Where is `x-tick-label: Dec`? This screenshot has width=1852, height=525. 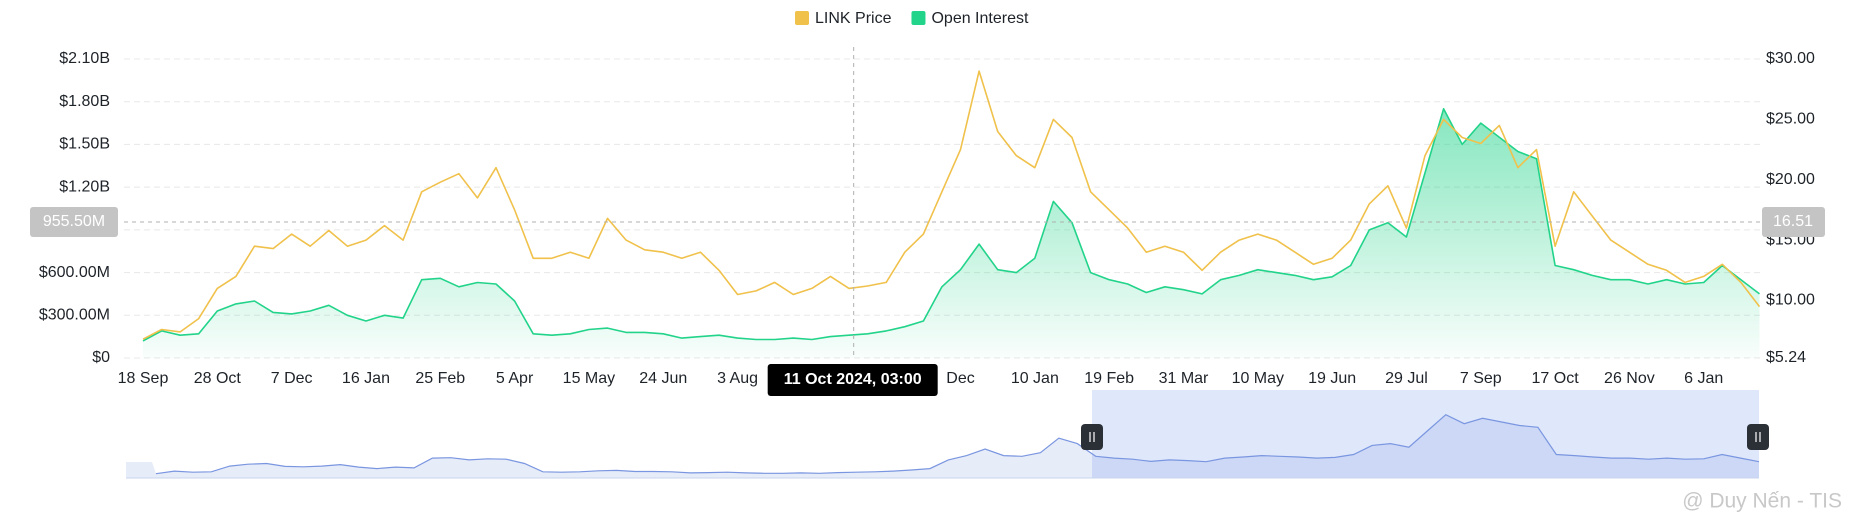 x-tick-label: Dec is located at coordinates (960, 378).